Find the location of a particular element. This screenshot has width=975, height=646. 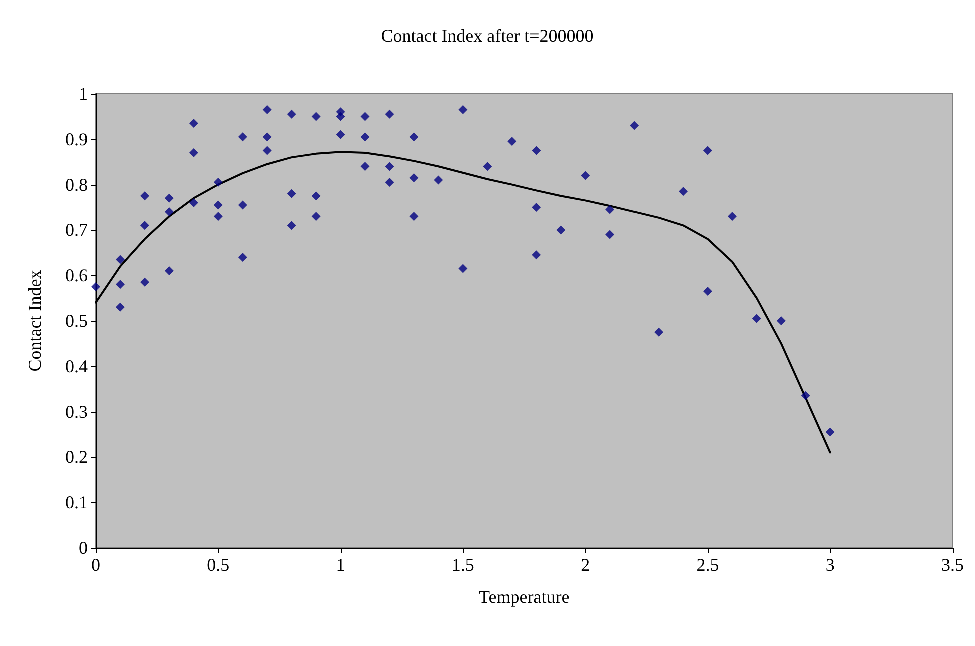

y-tick-label: 0.3 is located at coordinates (77, 412).